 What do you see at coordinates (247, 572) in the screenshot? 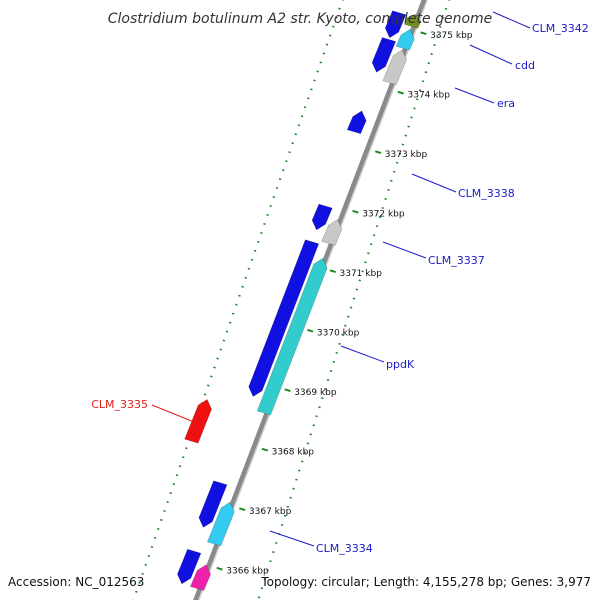
I see `kbp-tick-label: 3366 kbp` at bounding box center [247, 572].